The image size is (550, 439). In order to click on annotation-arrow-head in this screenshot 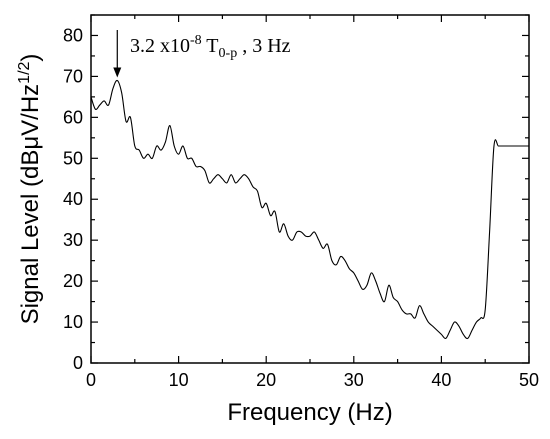, I will do `click(117, 72)`.